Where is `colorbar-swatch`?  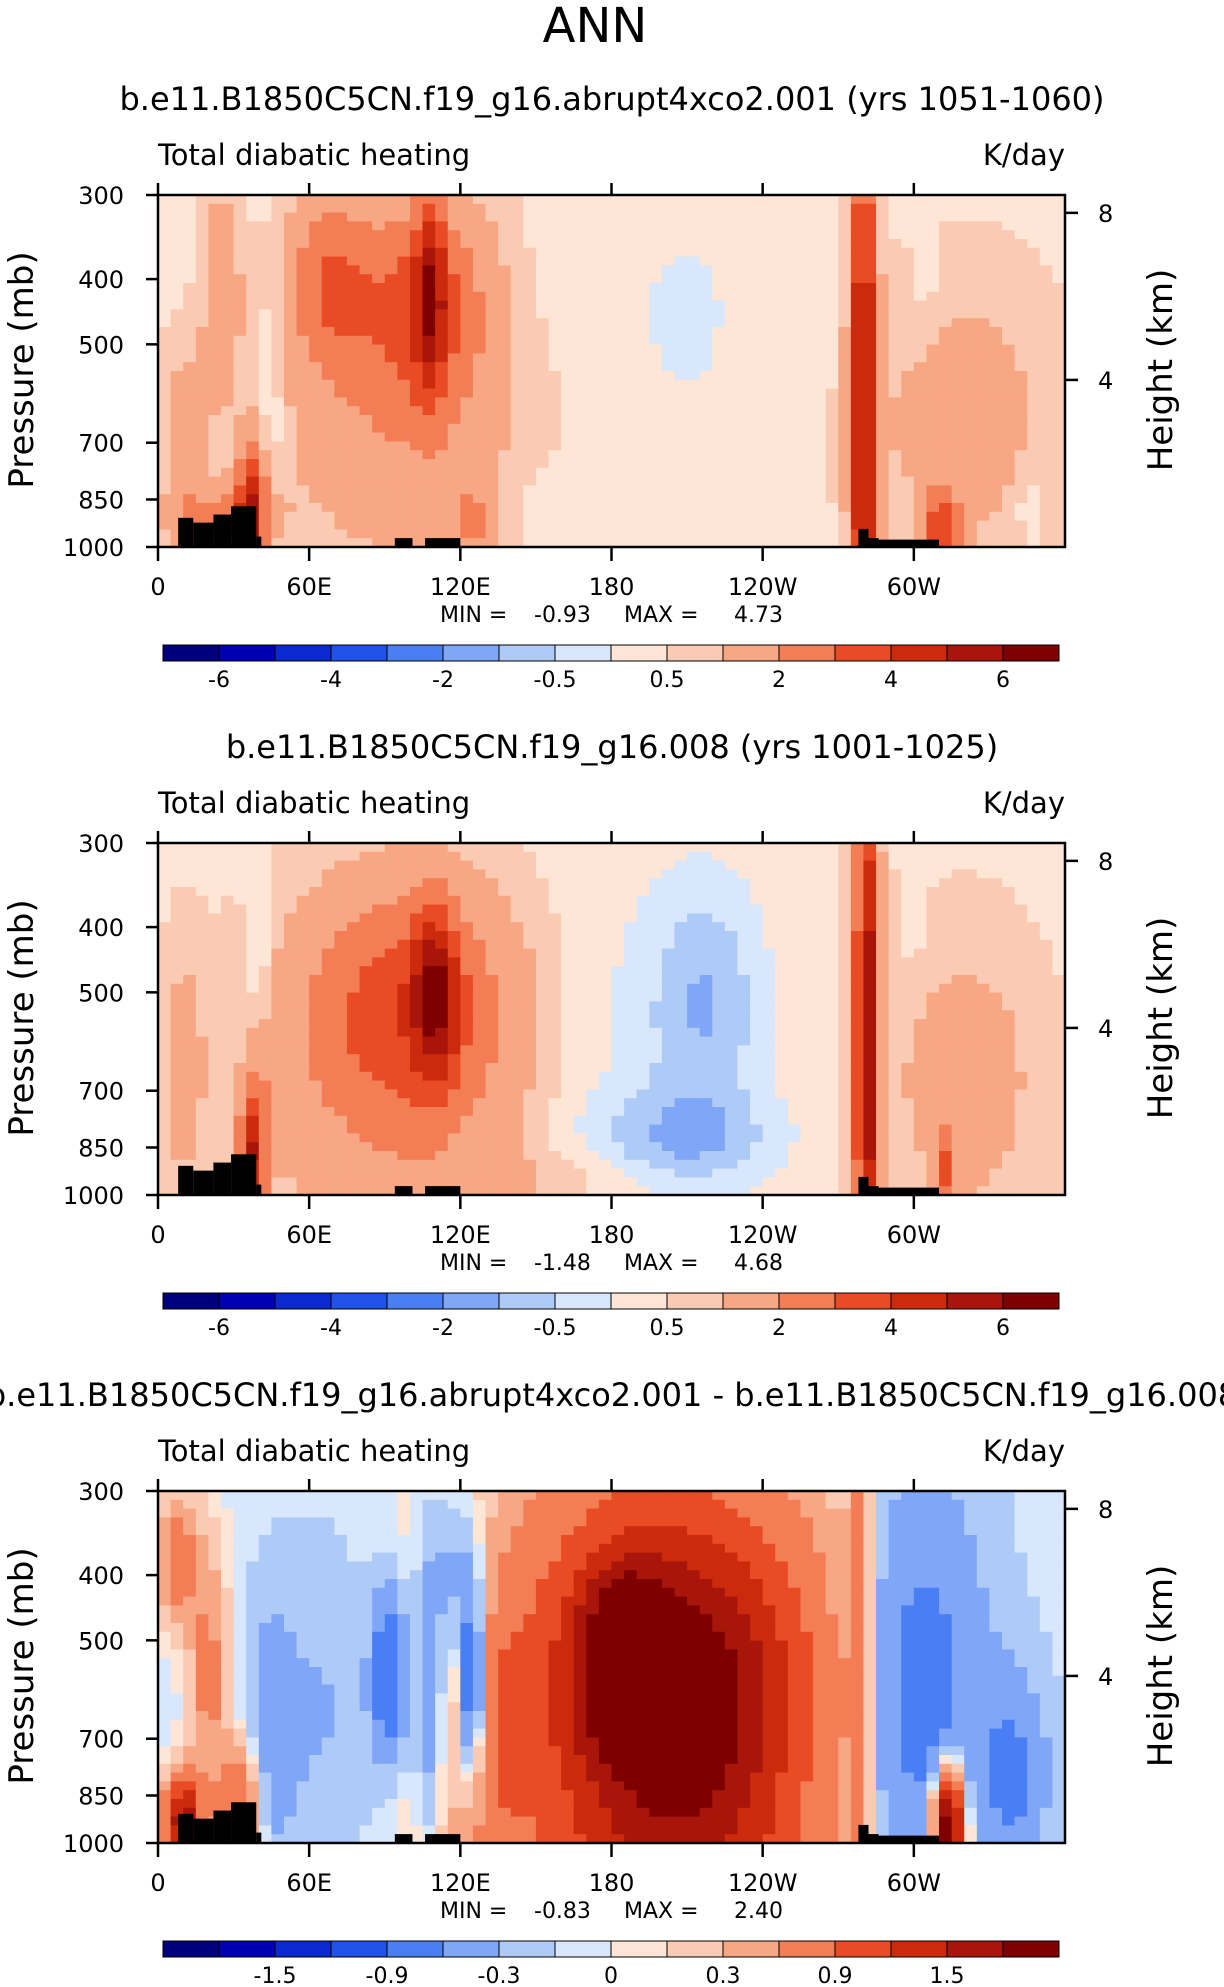
colorbar-swatch is located at coordinates (863, 653).